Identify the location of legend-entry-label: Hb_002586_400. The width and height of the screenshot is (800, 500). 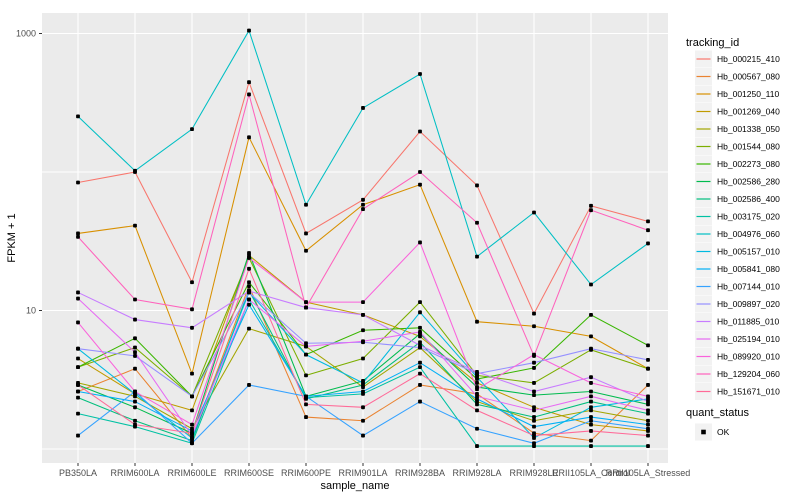
(748, 199).